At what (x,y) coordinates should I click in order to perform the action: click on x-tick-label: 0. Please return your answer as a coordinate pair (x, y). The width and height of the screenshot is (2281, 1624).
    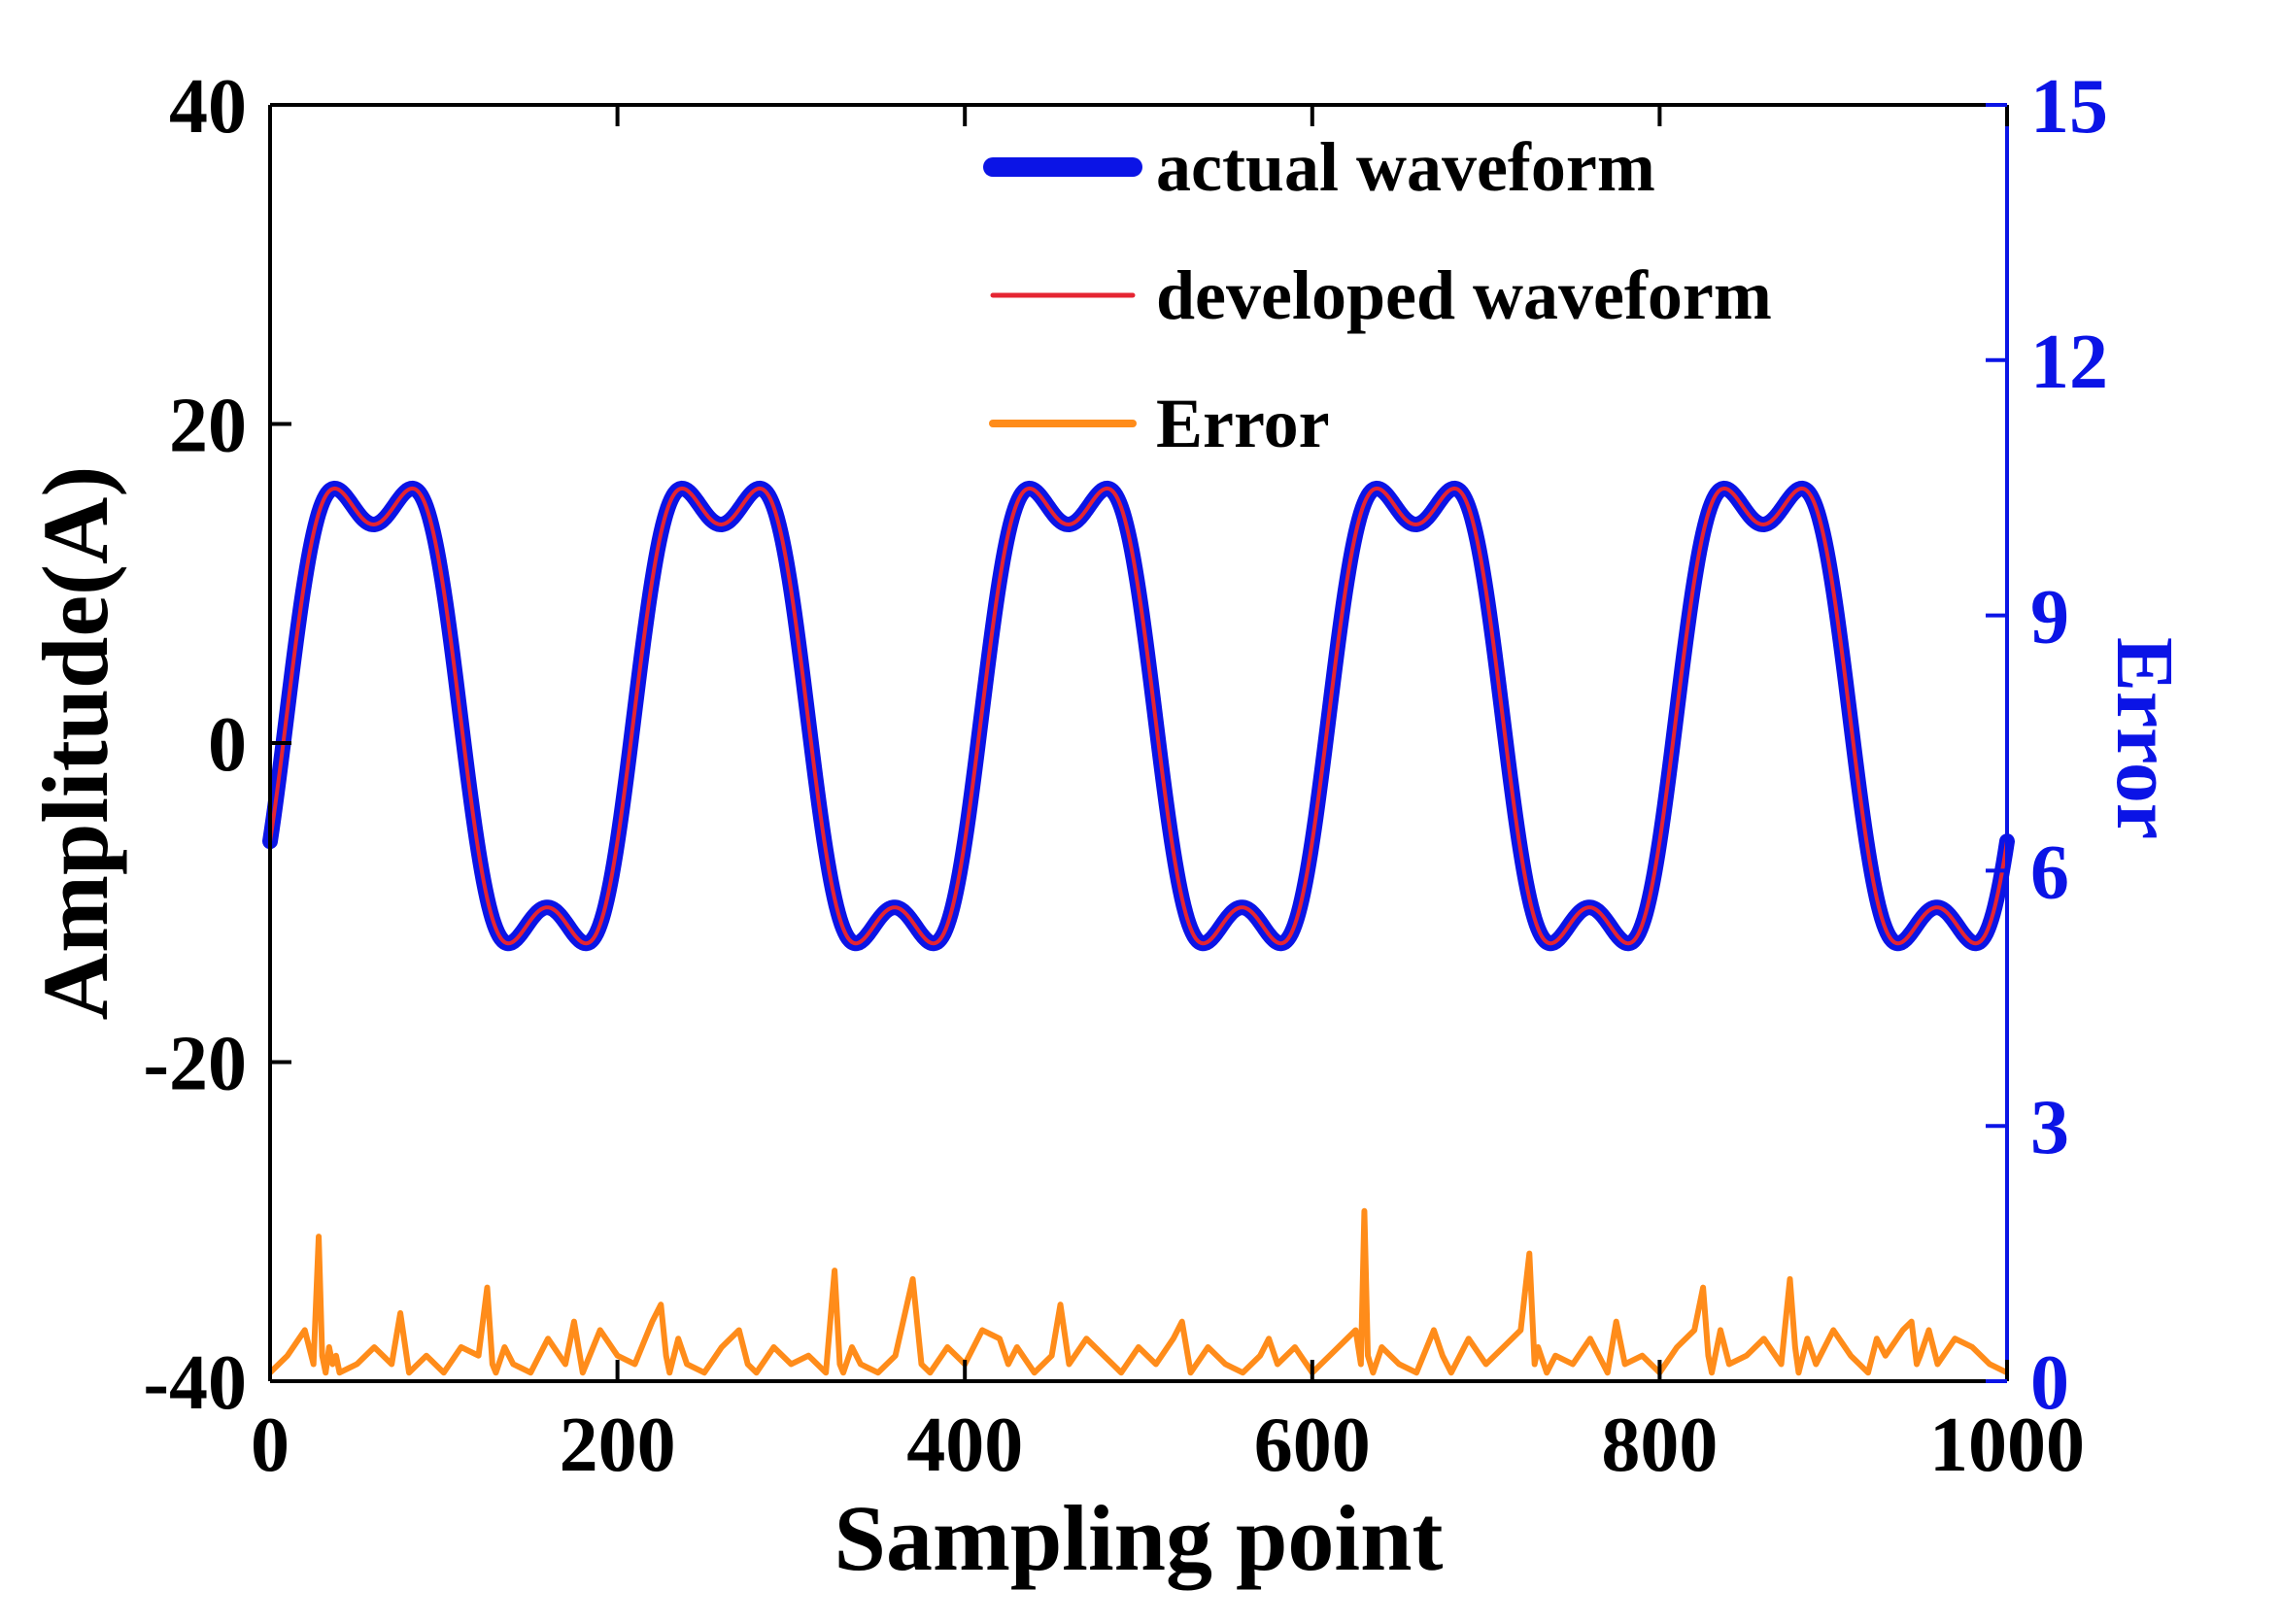
    Looking at the image, I should click on (270, 1445).